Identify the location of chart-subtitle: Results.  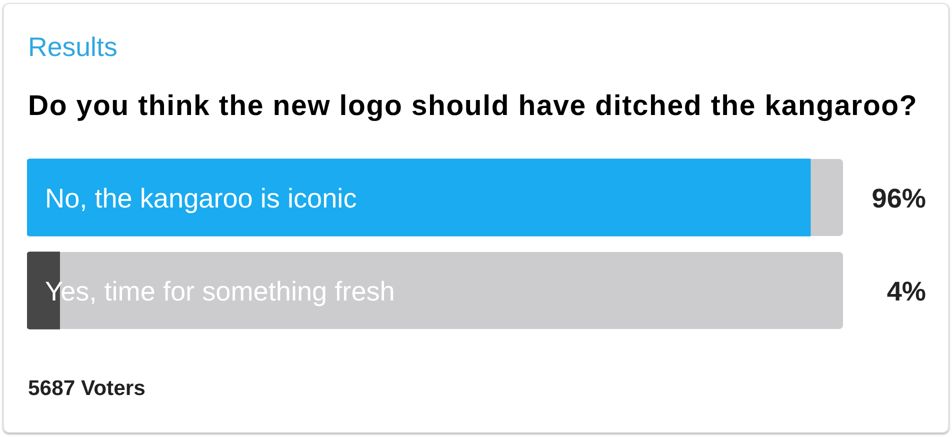
(73, 47).